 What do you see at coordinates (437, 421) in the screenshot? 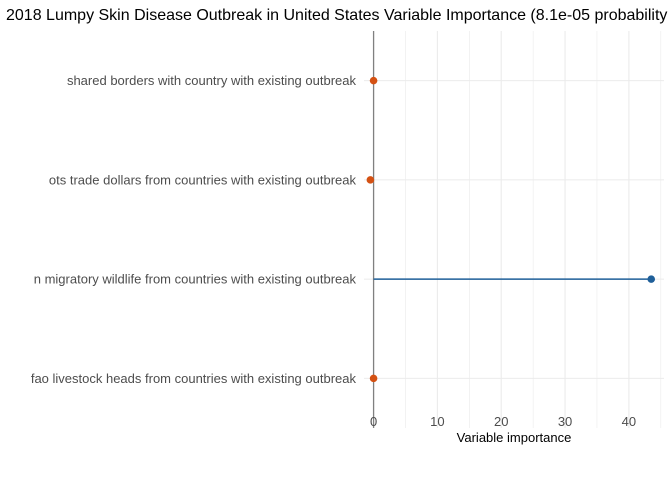
I see `x-tick-label: 10` at bounding box center [437, 421].